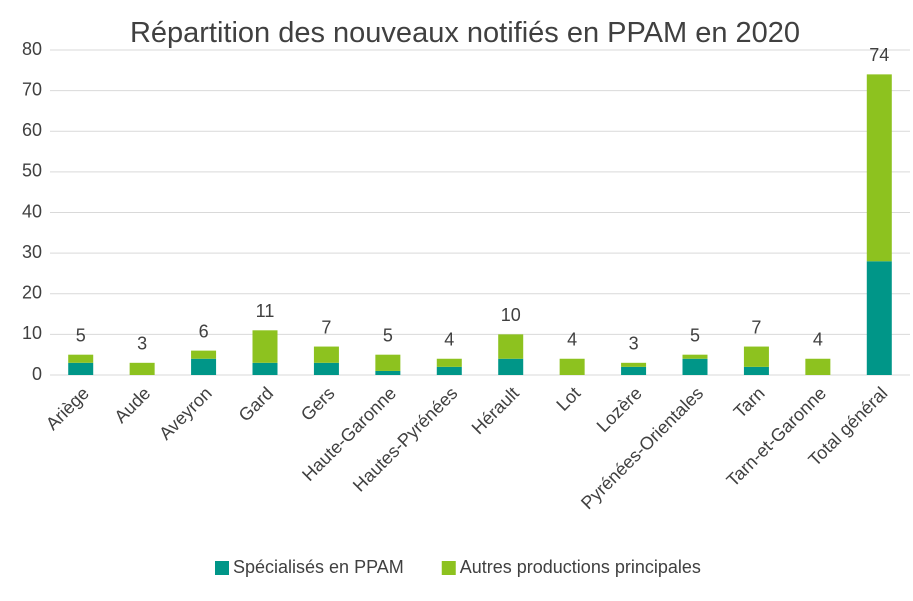 The image size is (913, 601). Describe the element at coordinates (580, 567) in the screenshot. I see `legend-label: Autres productions principales` at that location.